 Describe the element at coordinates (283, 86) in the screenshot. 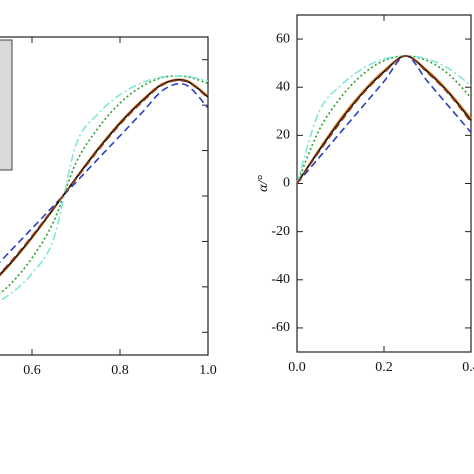

I see `y-tick-label: 40` at that location.